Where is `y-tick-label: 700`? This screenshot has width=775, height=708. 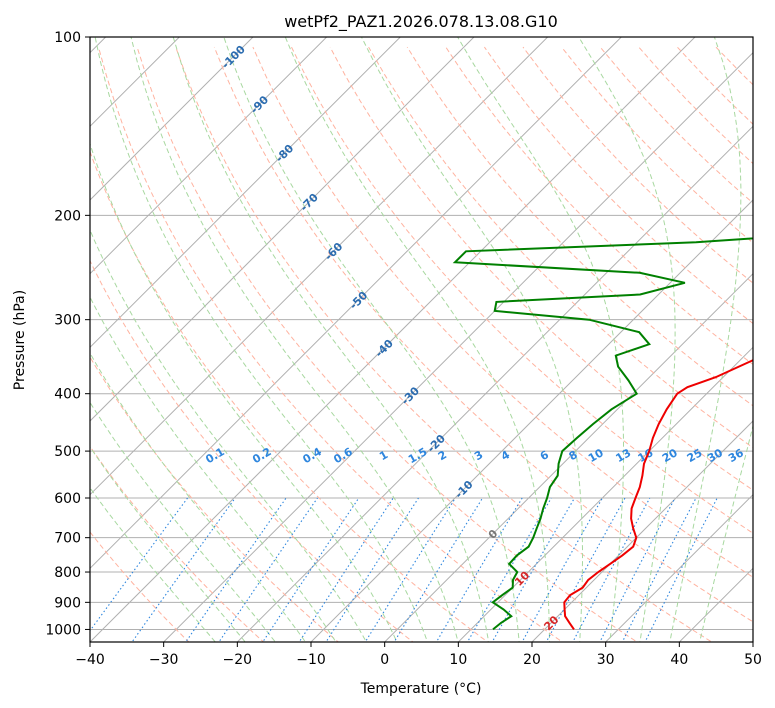 y-tick-label: 700 is located at coordinates (67, 539).